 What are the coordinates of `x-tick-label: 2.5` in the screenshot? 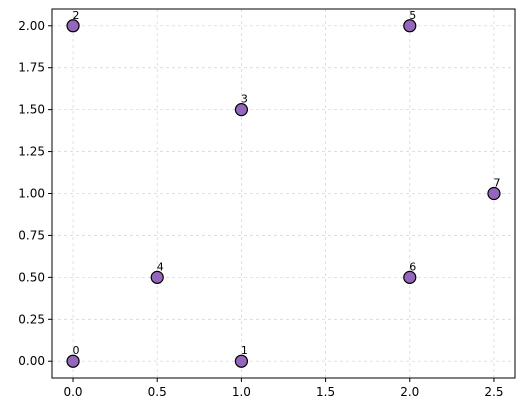 It's located at (493, 392).